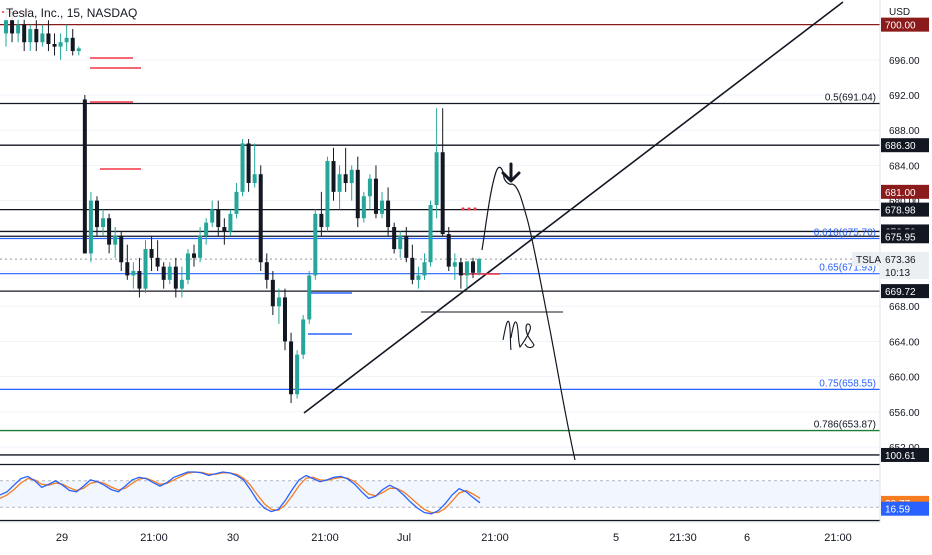 The image size is (932, 555). I want to click on price-tick: 668.00, so click(904, 307).